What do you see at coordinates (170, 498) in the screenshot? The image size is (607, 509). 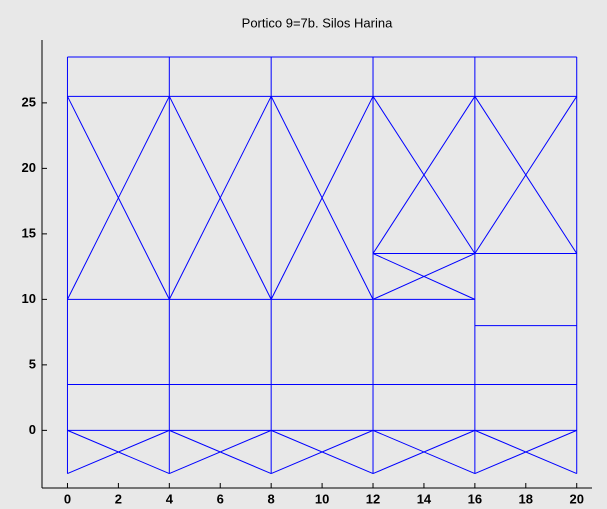 I see `x-tick-label: 4` at bounding box center [170, 498].